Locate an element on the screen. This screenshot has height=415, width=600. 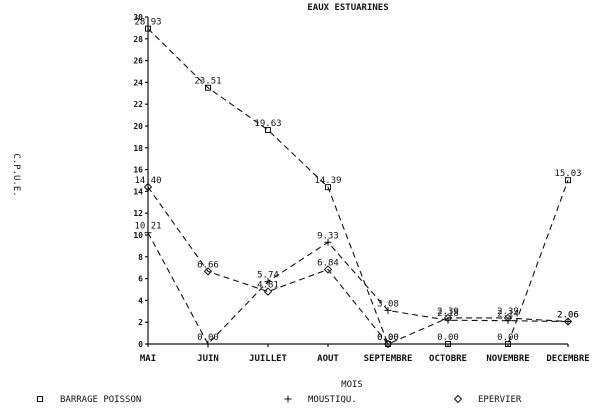
data-label: 15.03 is located at coordinates (567, 174).